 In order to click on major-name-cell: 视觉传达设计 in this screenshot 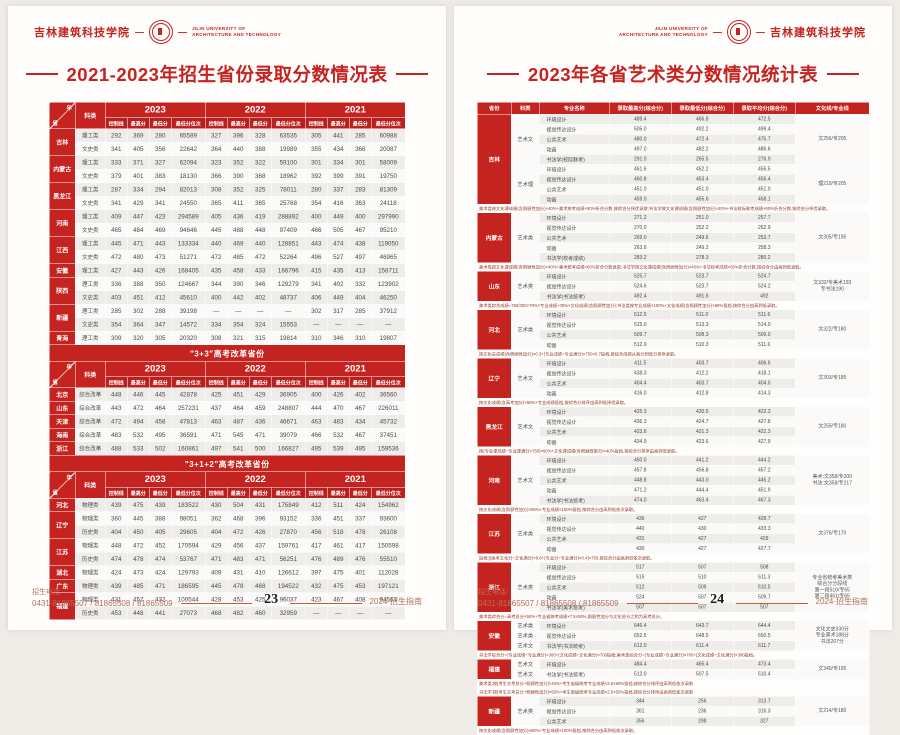, I will do `click(574, 421)`.